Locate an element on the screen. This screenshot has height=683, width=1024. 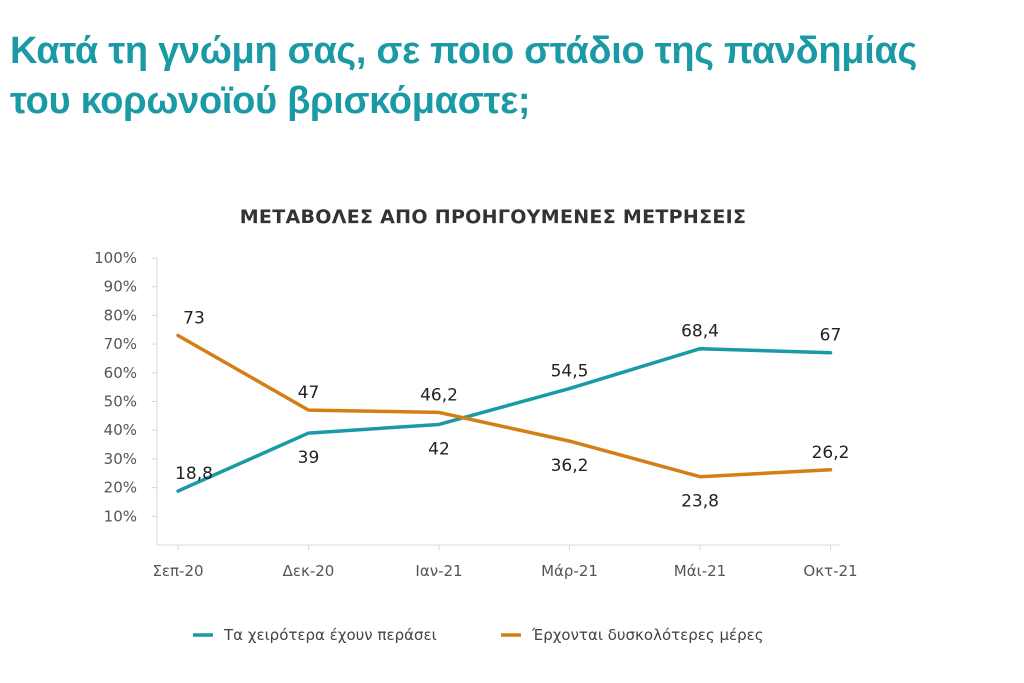
data-label-series-1: 18,8 is located at coordinates (194, 474).